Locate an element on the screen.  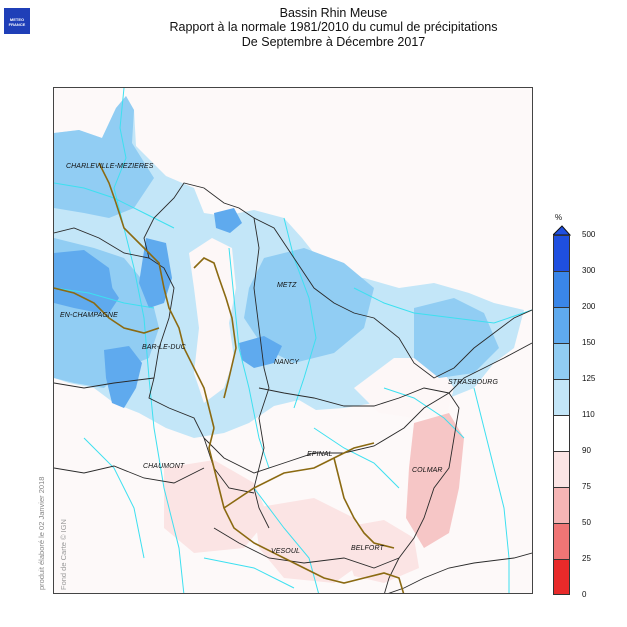
dry-zone-south-west is located at coordinates (216, 506).